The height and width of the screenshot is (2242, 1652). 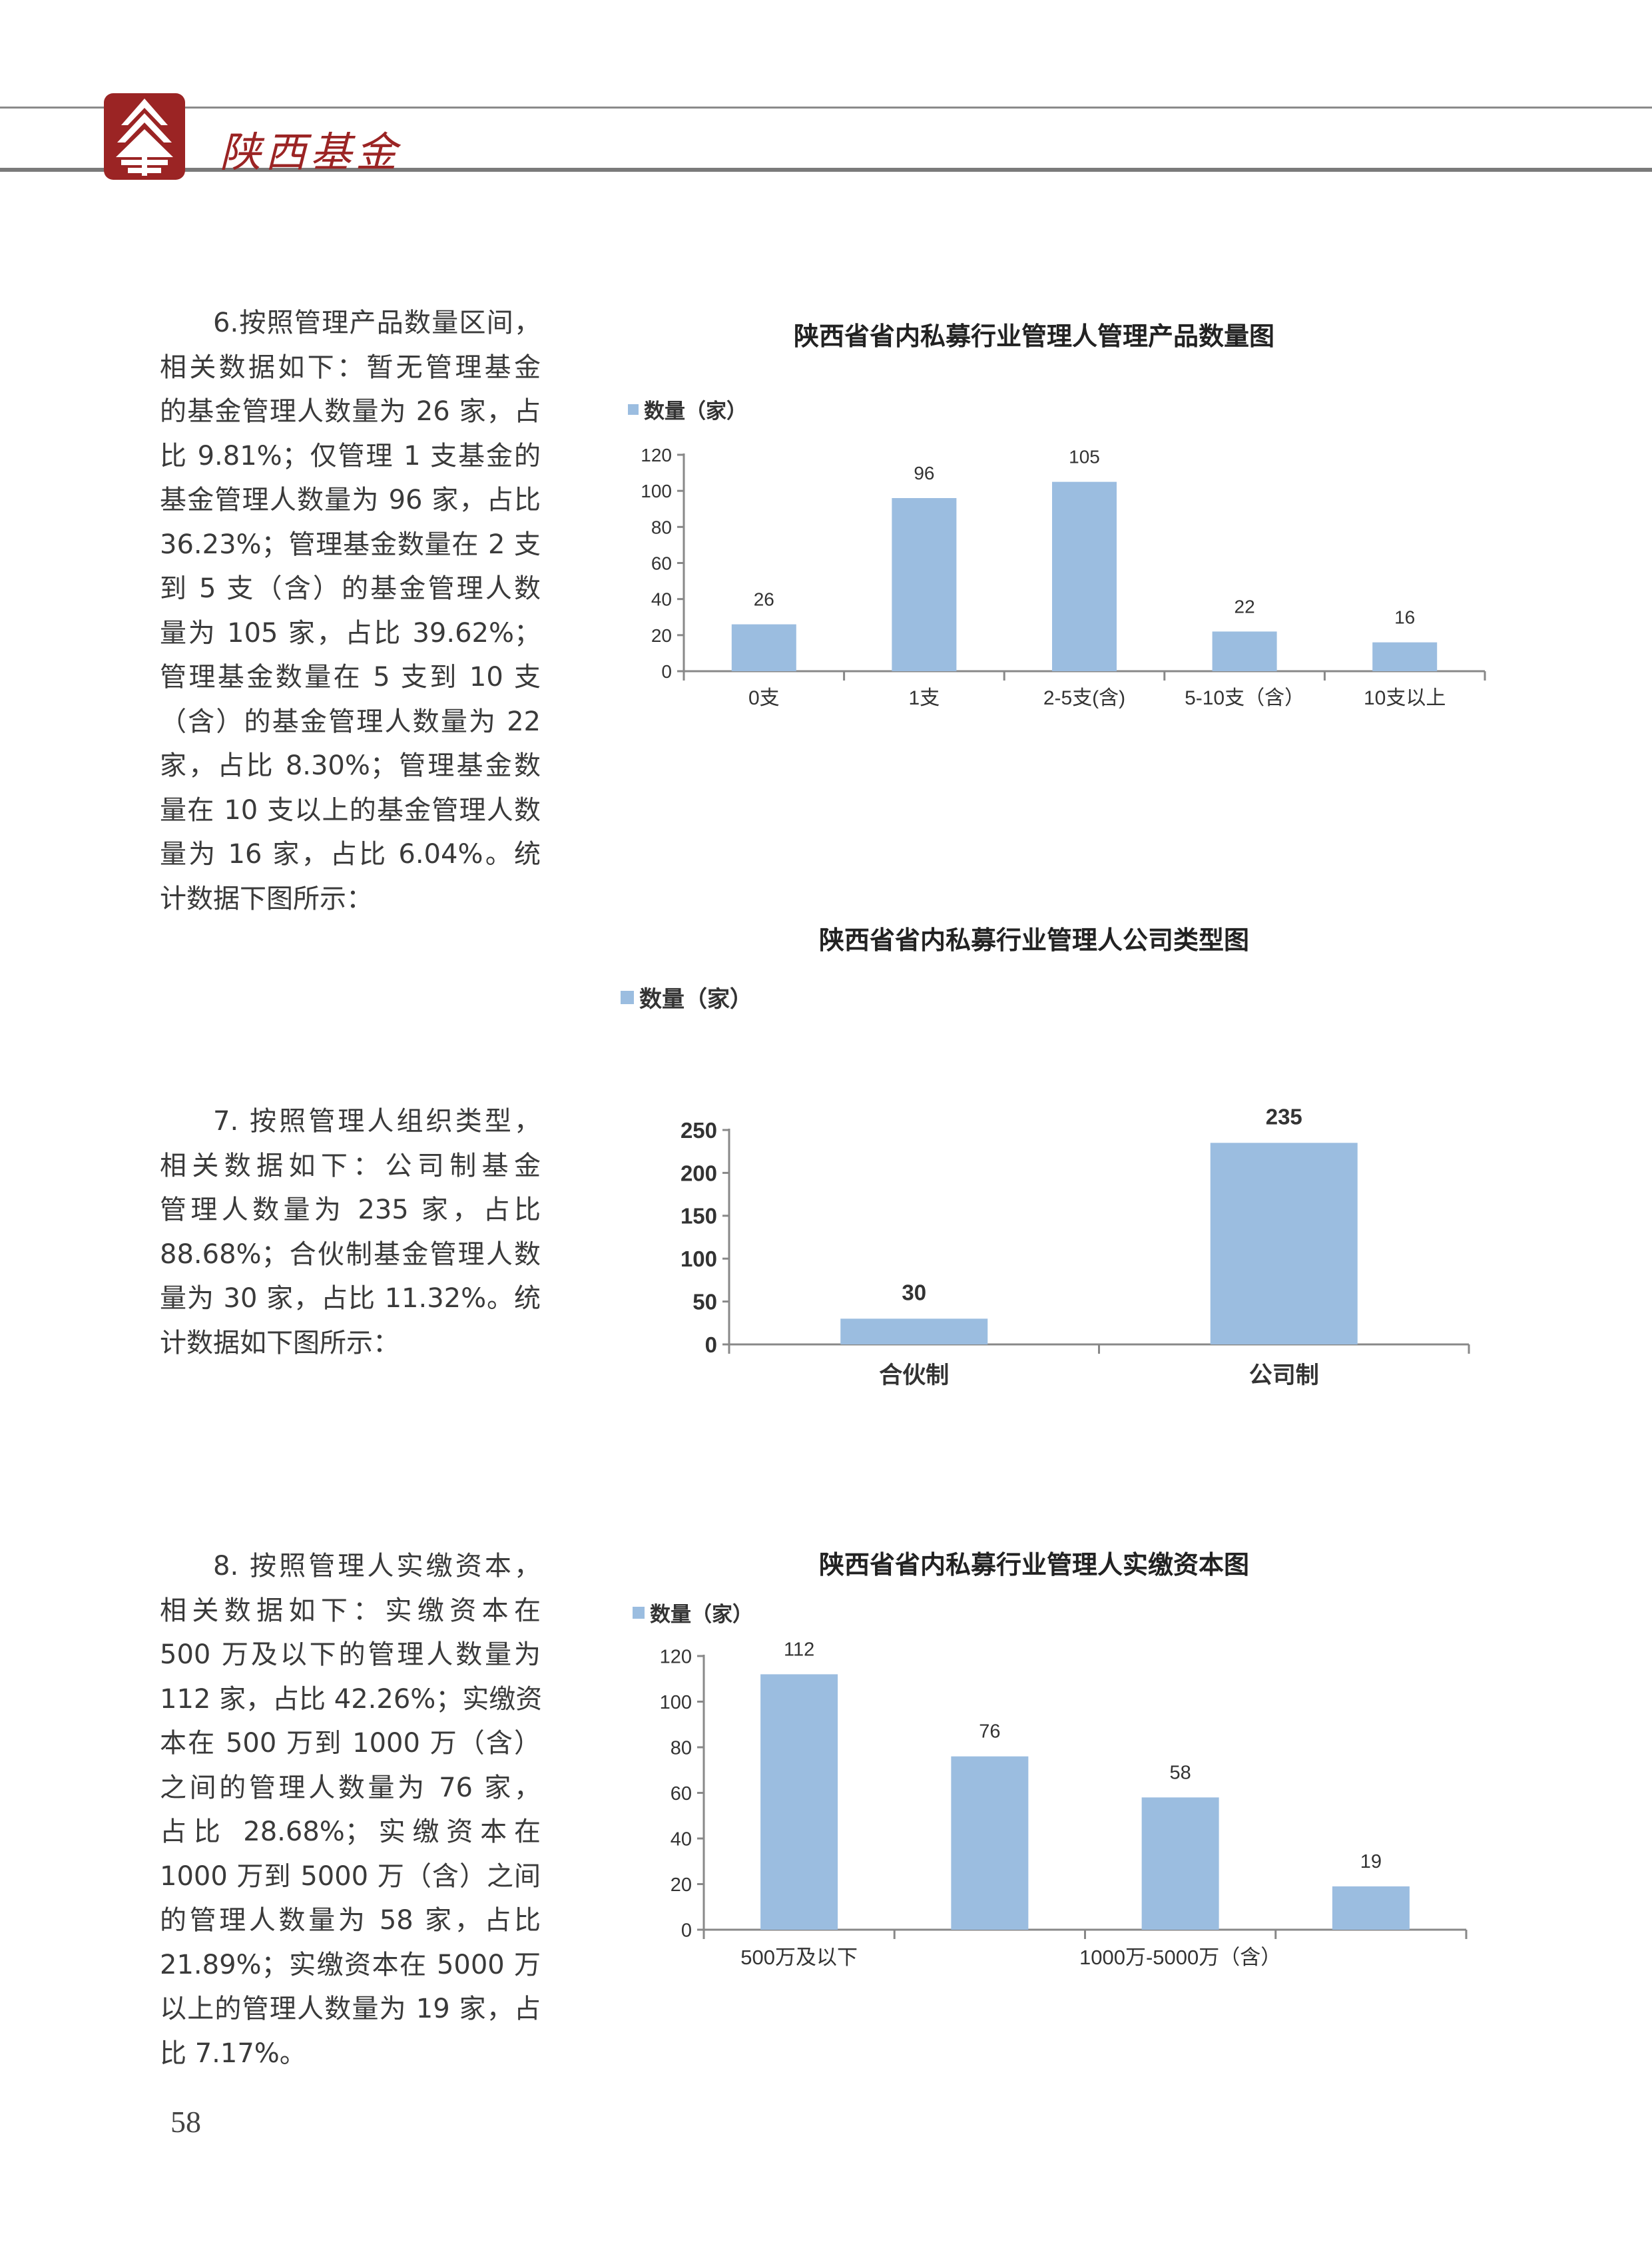 I want to click on text-line: 相关数据如下：公司制基金, so click(x=350, y=1165).